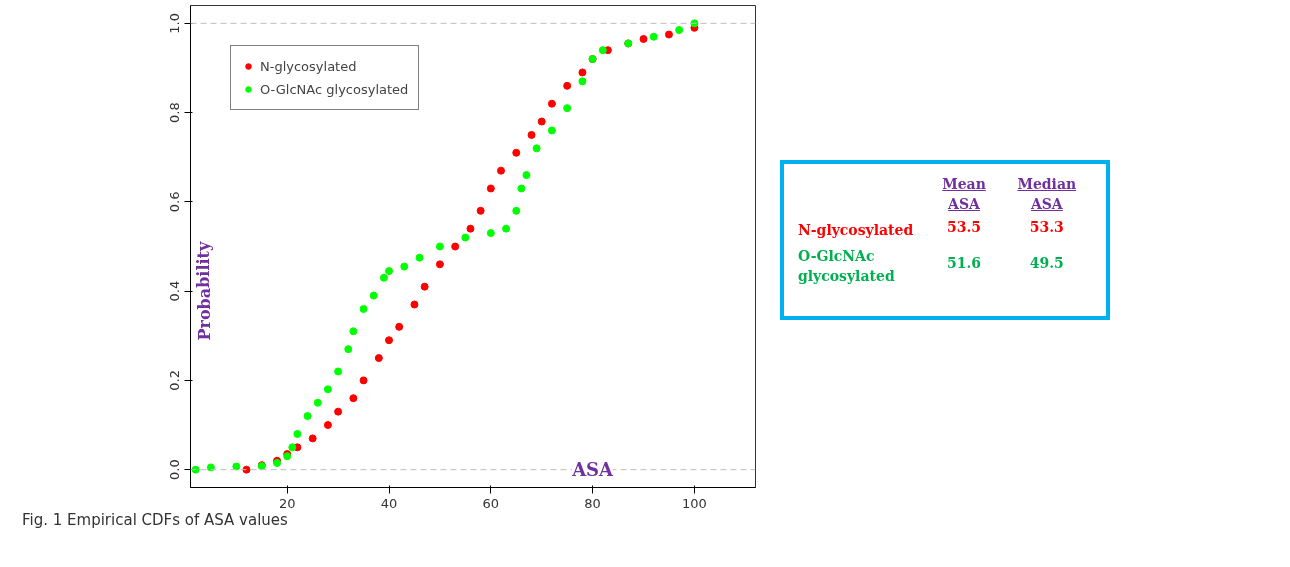  What do you see at coordinates (1047, 194) in the screenshot?
I see `text: Median ASA` at bounding box center [1047, 194].